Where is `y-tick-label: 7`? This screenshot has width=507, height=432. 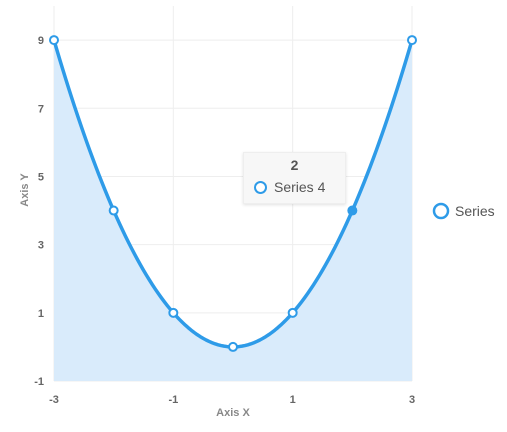
y-tick-label: 7 is located at coordinates (41, 109).